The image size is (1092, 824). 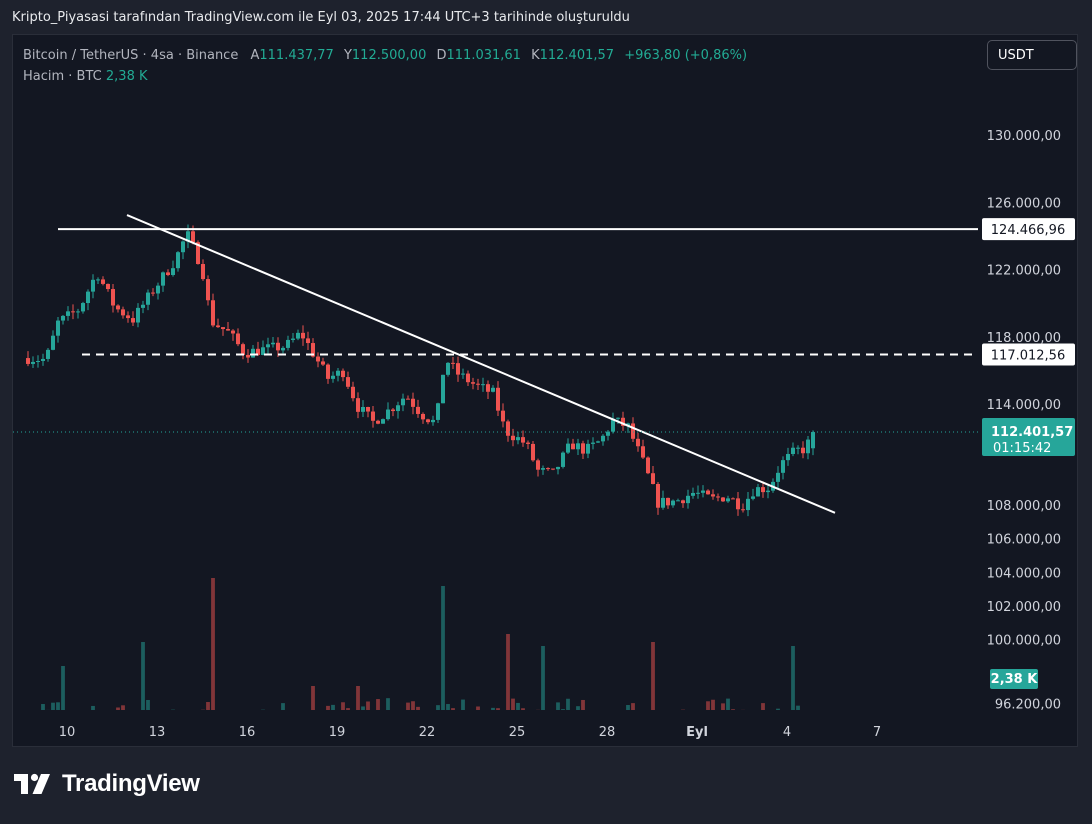 I want to click on bar-countdown: 01:15:42, so click(x=1022, y=448).